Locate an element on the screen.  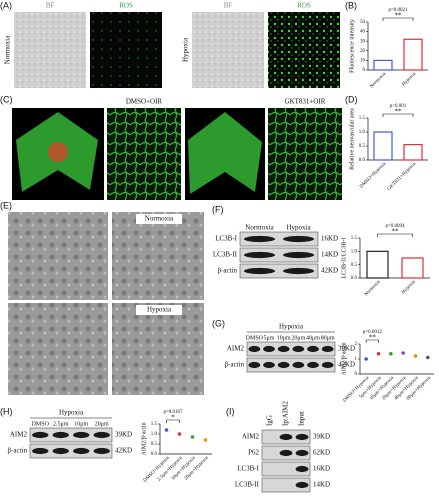
y-tick-label: 40 is located at coordinates (363, 32).